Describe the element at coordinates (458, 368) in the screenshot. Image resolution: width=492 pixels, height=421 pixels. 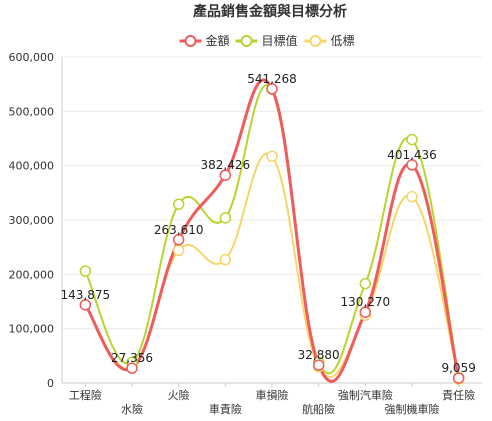
I see `data-label: 9,059` at that location.